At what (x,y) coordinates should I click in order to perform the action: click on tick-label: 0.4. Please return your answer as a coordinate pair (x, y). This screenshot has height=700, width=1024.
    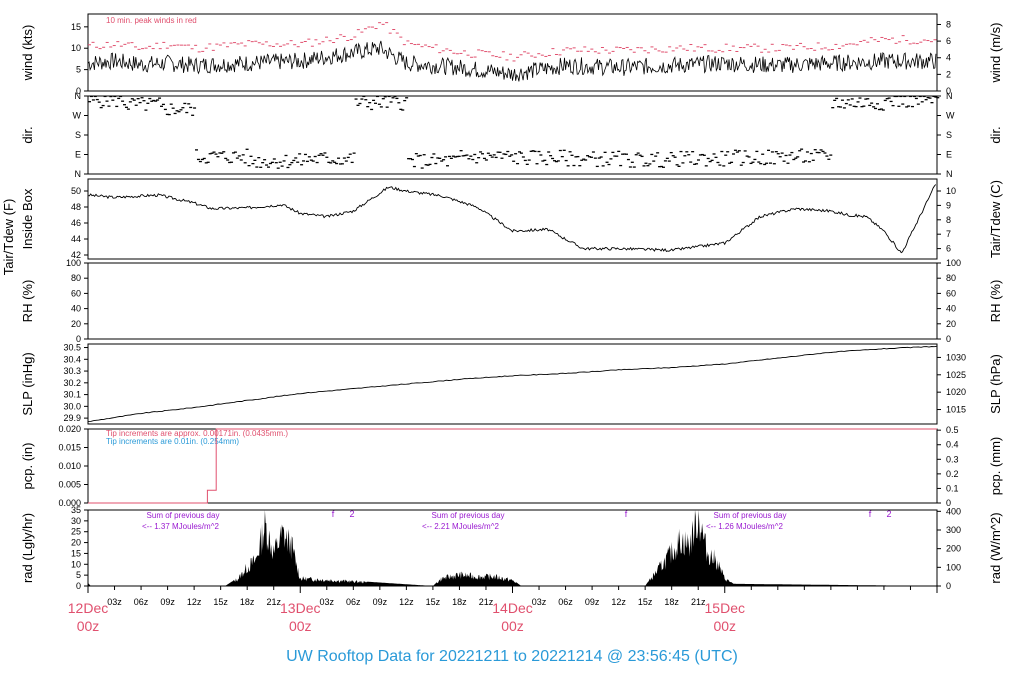
    Looking at the image, I should click on (952, 445).